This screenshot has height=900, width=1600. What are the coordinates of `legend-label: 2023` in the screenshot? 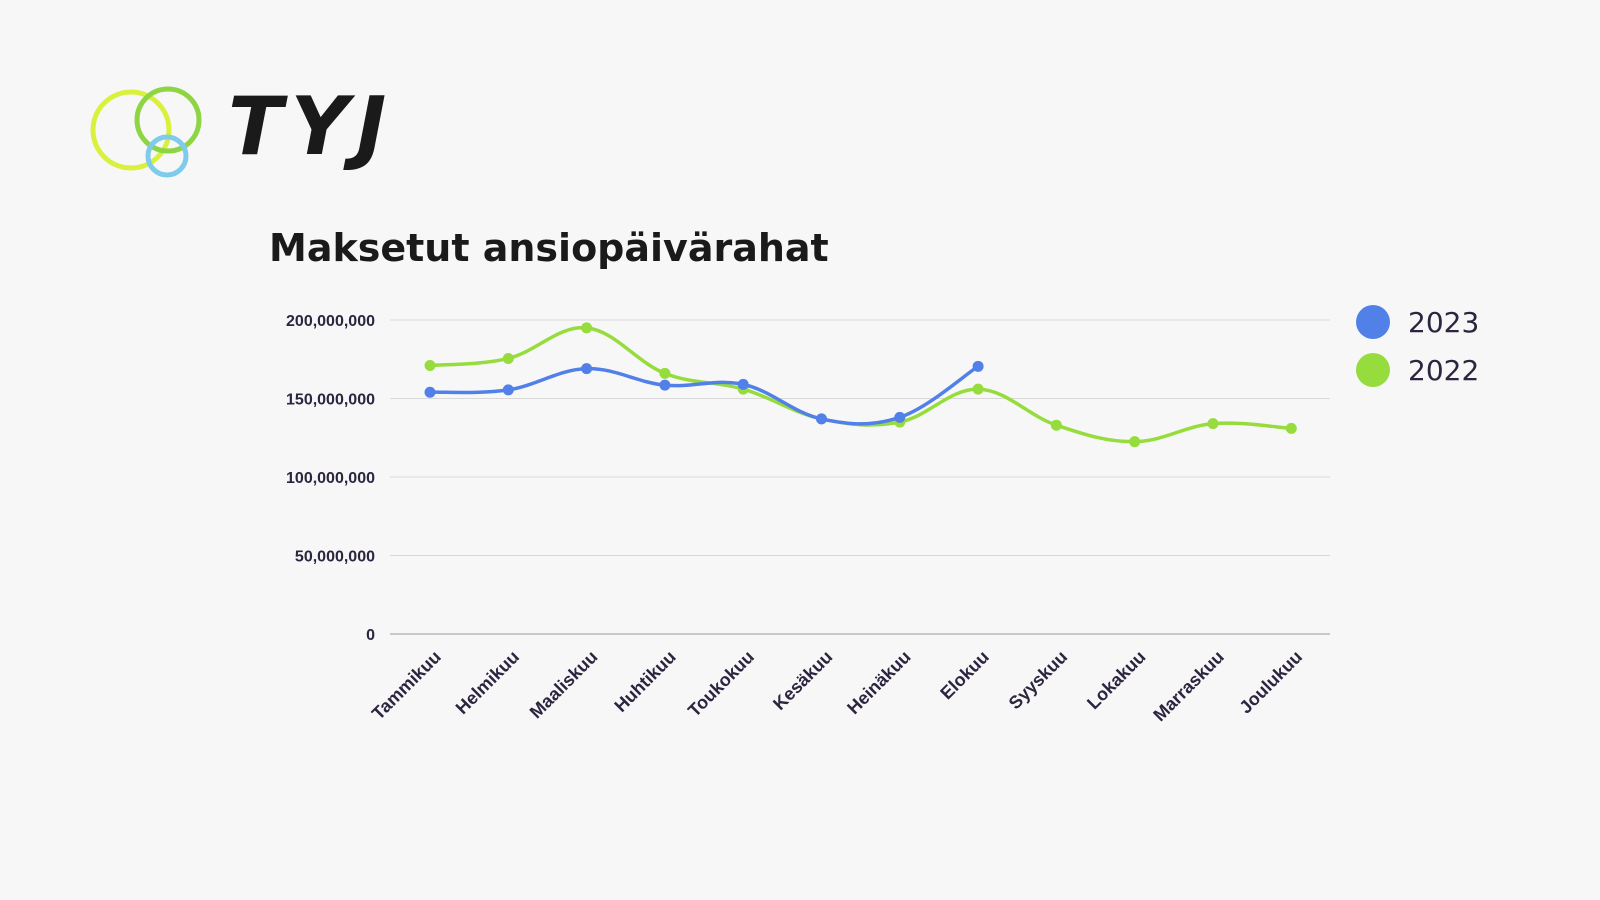 It's located at (1444, 322).